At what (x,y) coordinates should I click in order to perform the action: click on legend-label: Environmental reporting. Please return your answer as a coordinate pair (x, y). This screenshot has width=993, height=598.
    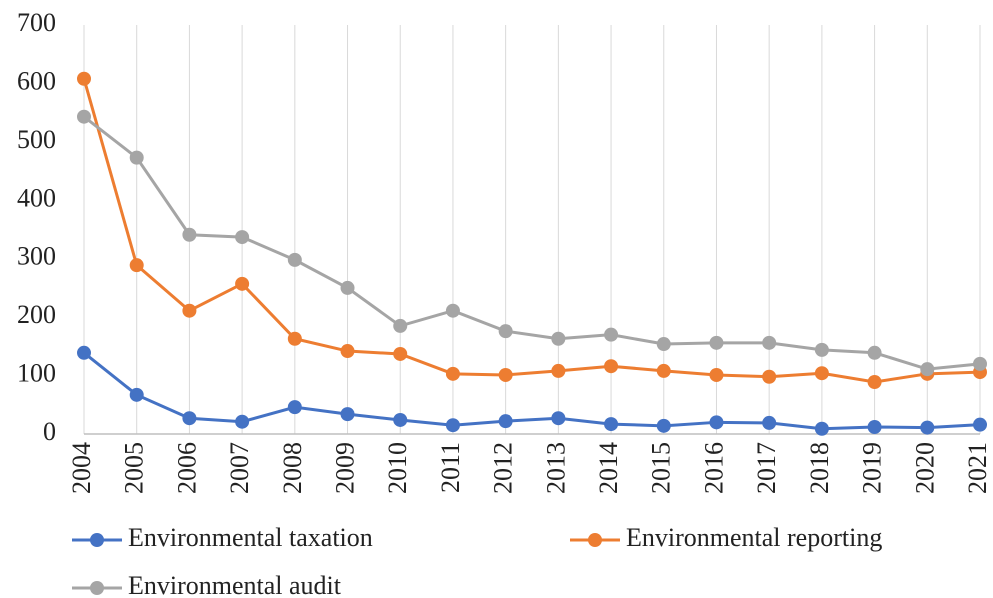
    Looking at the image, I should click on (754, 537).